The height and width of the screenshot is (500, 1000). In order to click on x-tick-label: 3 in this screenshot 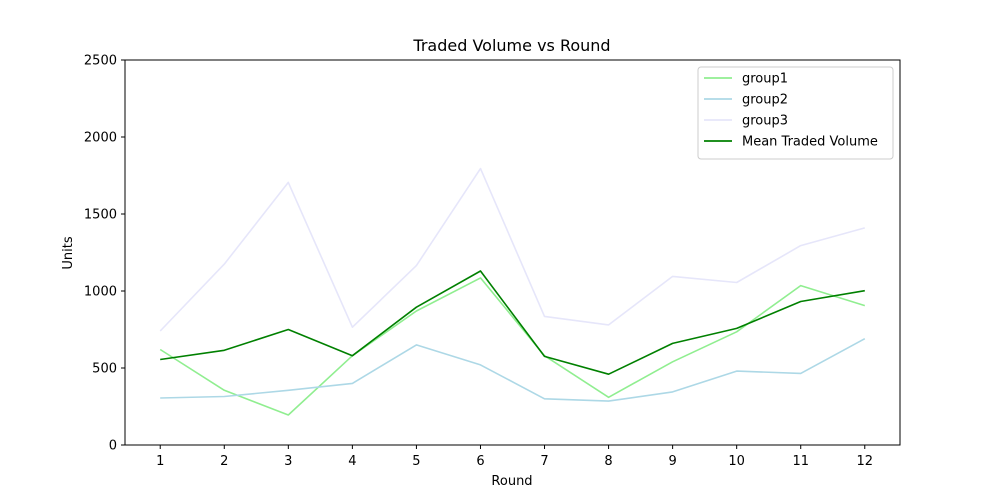, I will do `click(288, 461)`.